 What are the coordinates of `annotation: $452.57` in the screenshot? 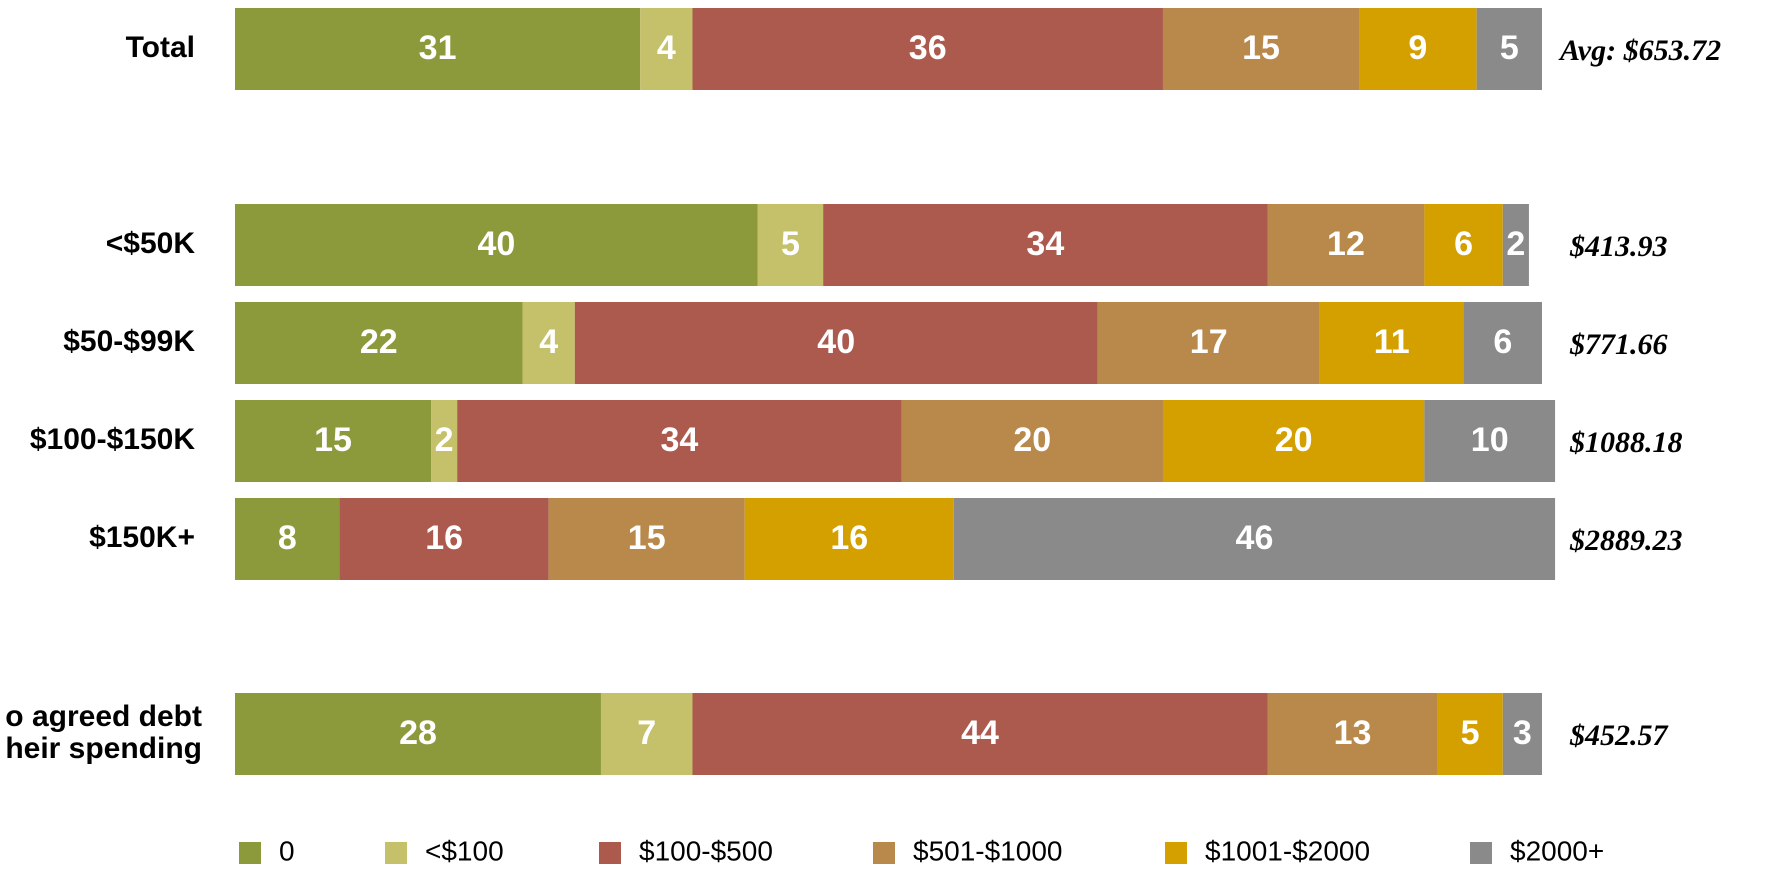 It's located at (1619, 735).